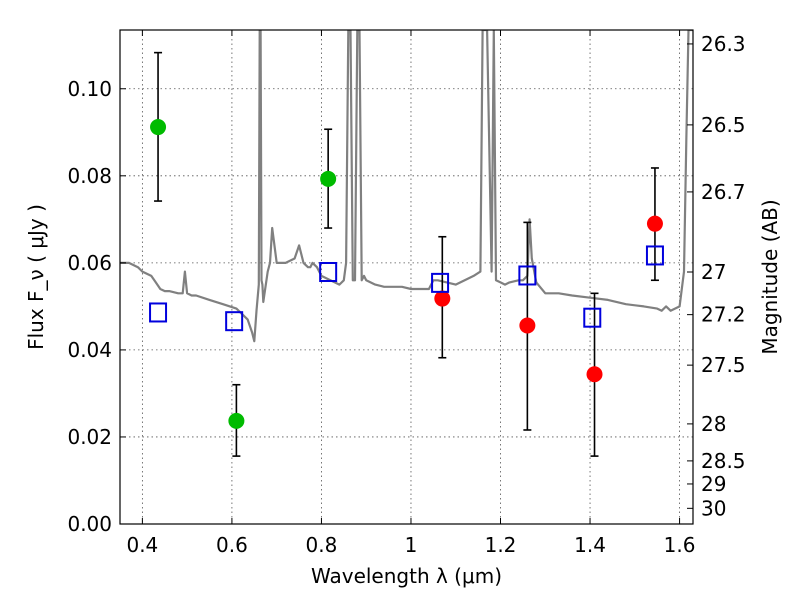 The image size is (800, 600). What do you see at coordinates (723, 125) in the screenshot?
I see `right-tick-label: 26.5` at bounding box center [723, 125].